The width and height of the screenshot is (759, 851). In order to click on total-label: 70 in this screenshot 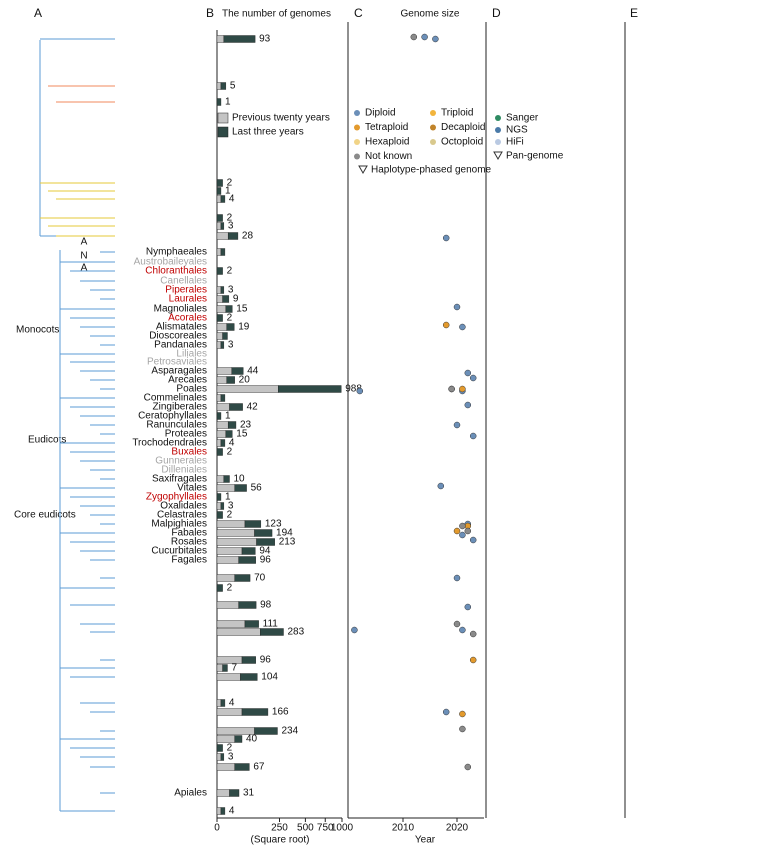, I will do `click(260, 578)`.